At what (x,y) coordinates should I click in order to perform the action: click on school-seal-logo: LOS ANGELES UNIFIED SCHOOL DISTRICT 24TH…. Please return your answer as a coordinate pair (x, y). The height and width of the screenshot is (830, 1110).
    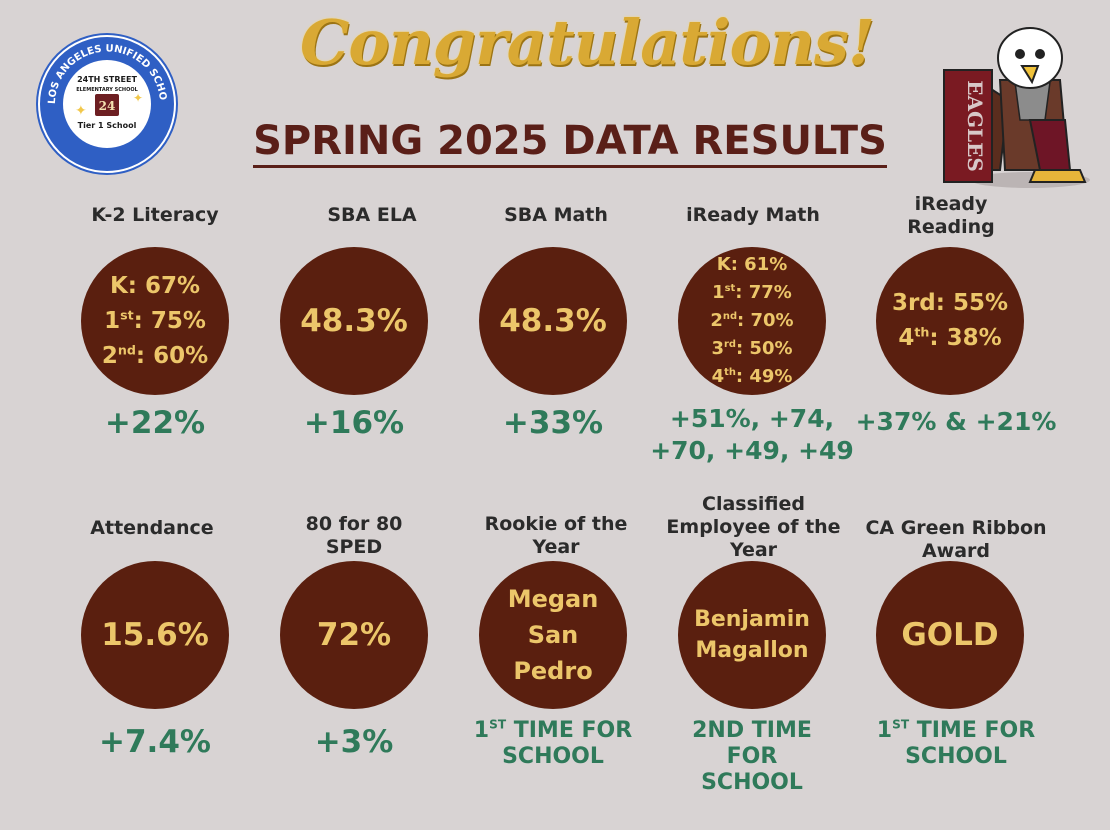
    Looking at the image, I should click on (106, 102).